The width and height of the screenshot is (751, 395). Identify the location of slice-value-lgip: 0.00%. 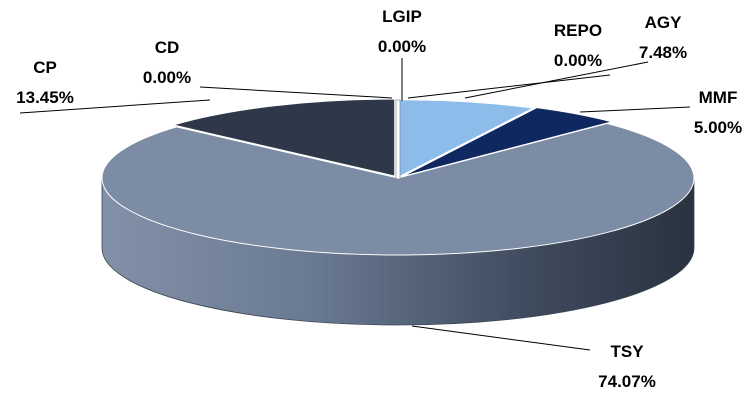
(402, 46).